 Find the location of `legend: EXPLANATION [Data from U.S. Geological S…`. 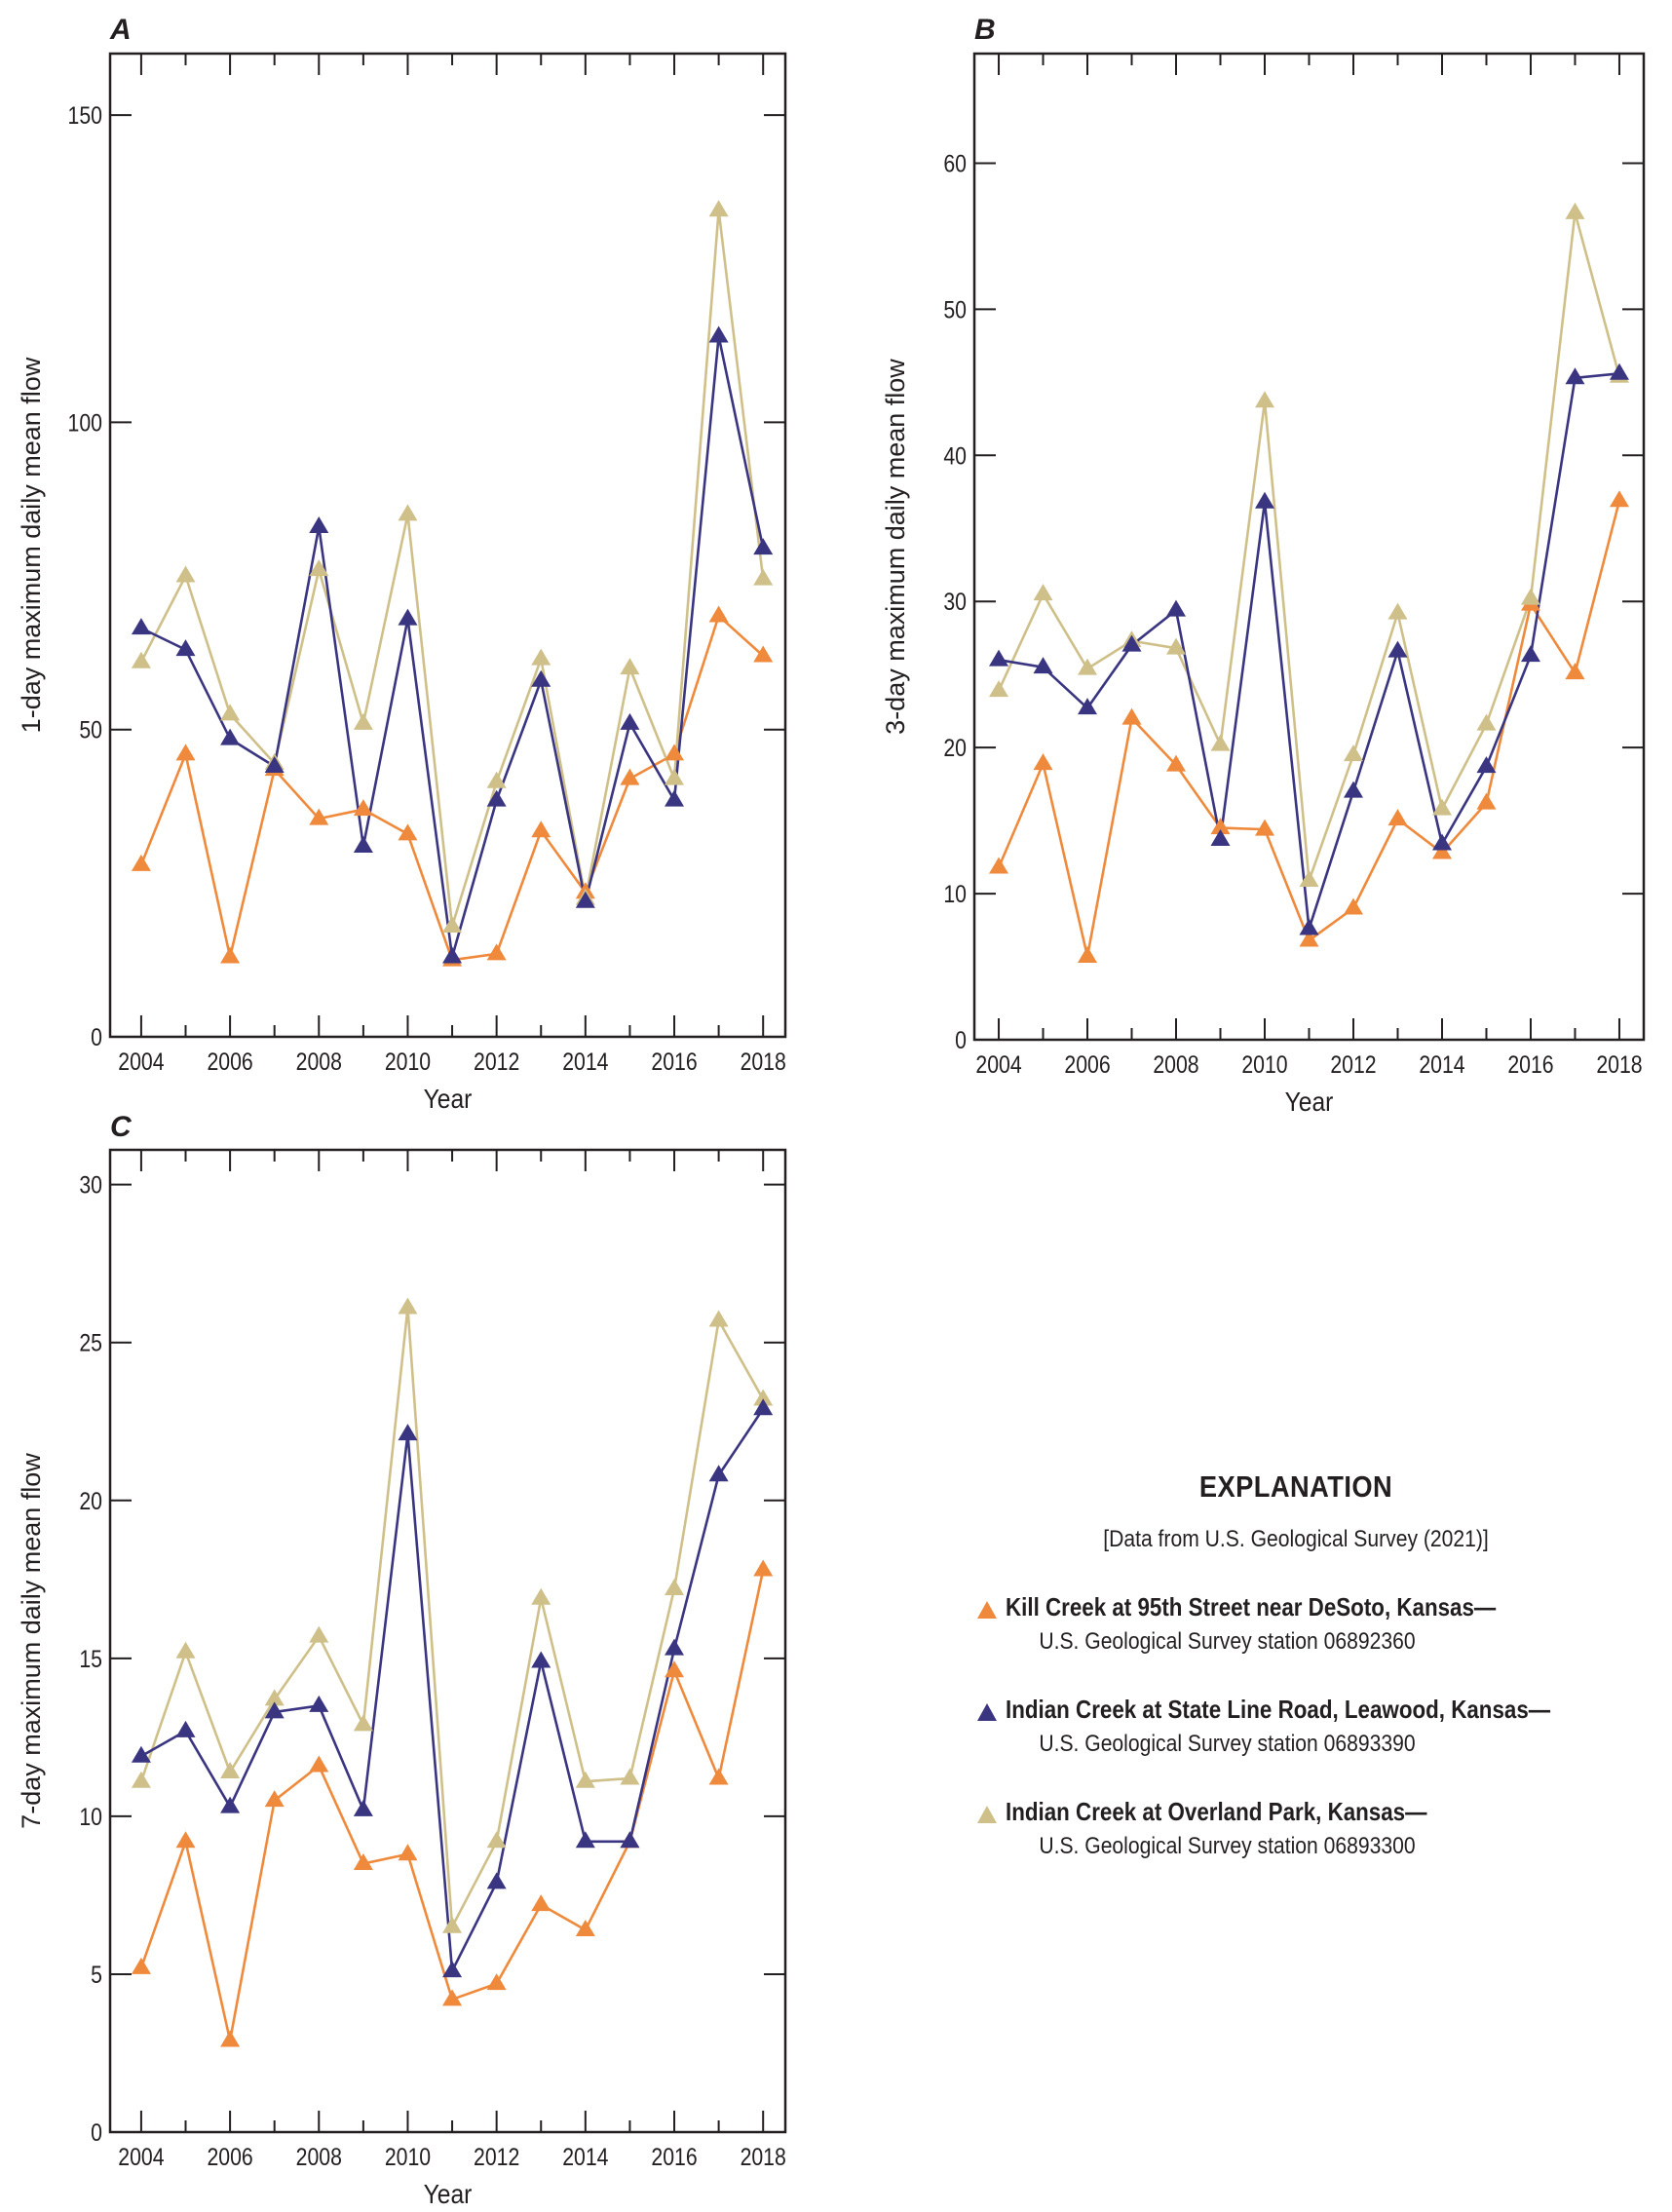

legend: EXPLANATION [Data from U.S. Geological S… is located at coordinates (1296, 1656).